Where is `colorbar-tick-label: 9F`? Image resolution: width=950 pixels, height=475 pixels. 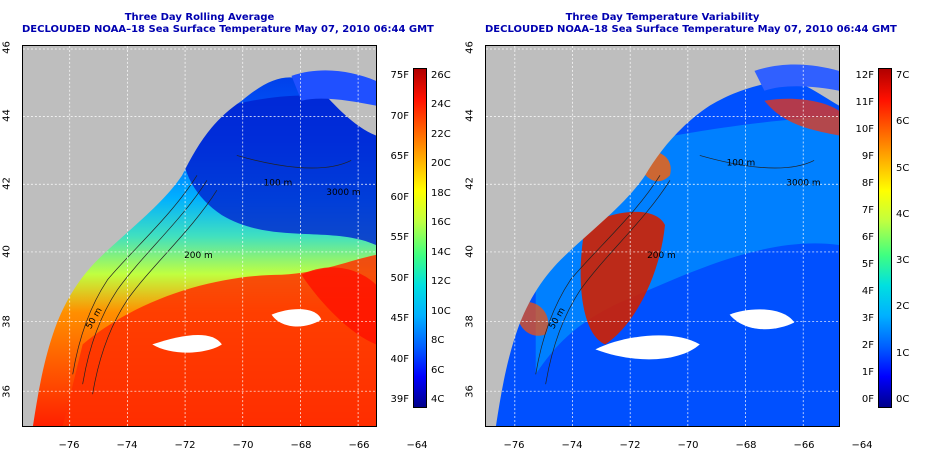 colorbar-tick-label: 9F is located at coordinates (867, 156).